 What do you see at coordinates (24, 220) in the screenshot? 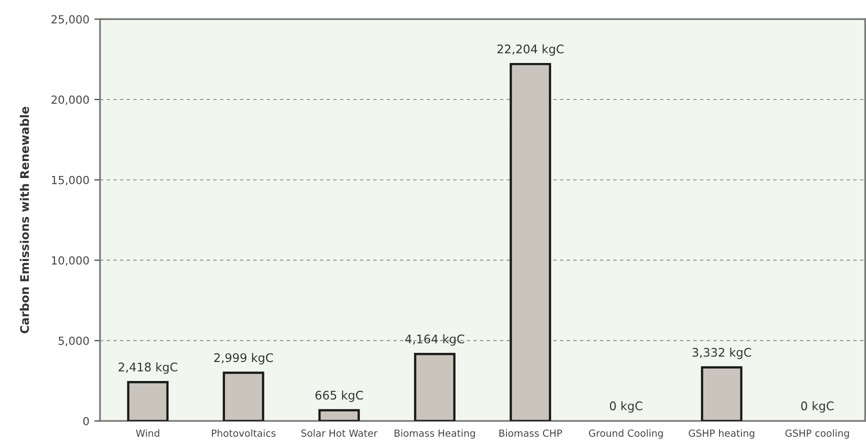
I see `y-axis-title: Carbon Emissions with Renewable` at bounding box center [24, 220].